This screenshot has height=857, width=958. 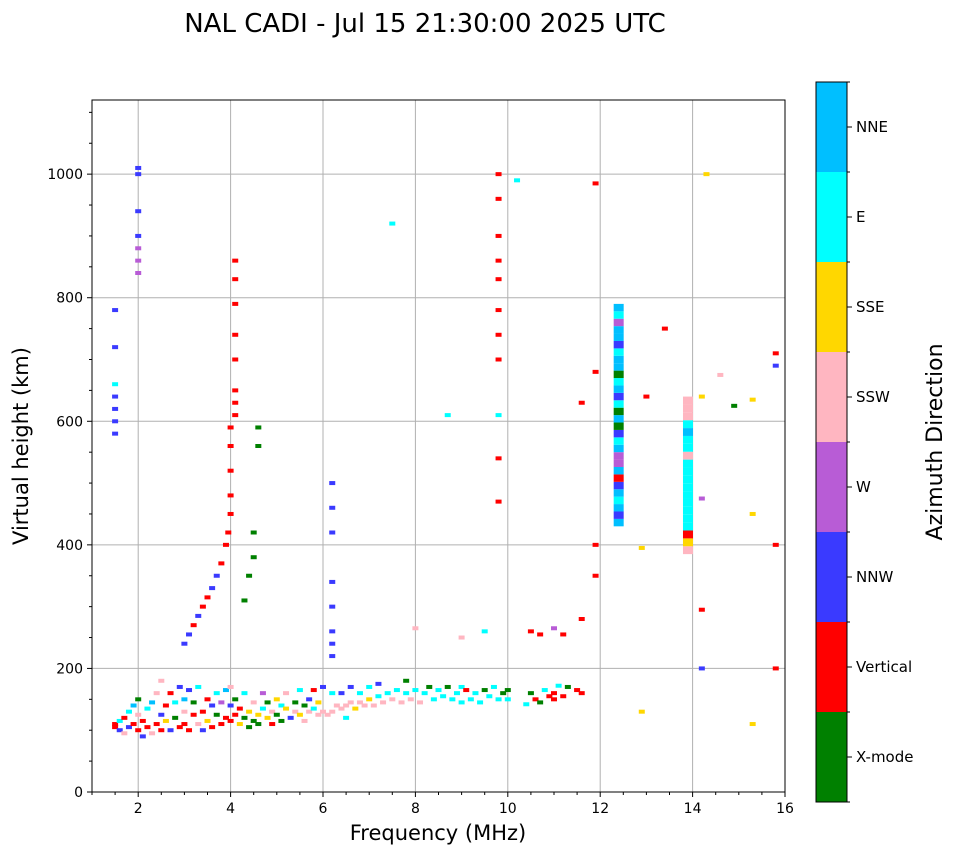 I want to click on colorbar-label: W, so click(x=863, y=487).